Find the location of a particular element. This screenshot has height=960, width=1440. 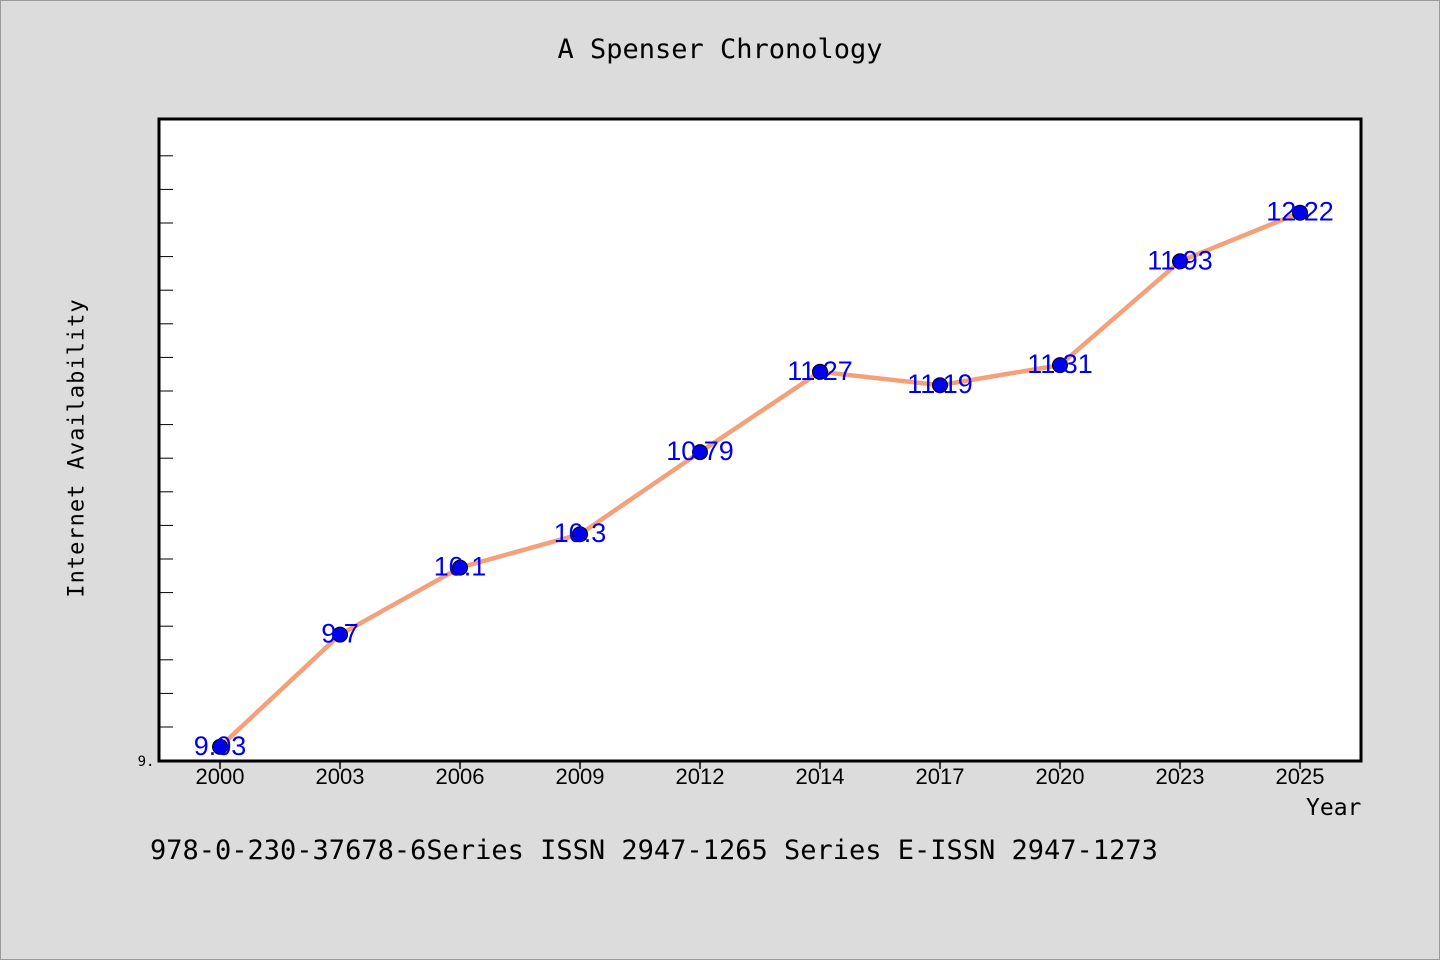

x-tick-label: 2012 is located at coordinates (700, 776).